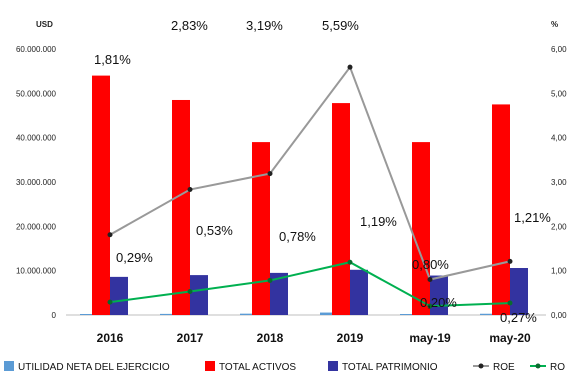 This screenshot has height=387, width=573. I want to click on y-right-tick-label: 4,00, so click(559, 138).